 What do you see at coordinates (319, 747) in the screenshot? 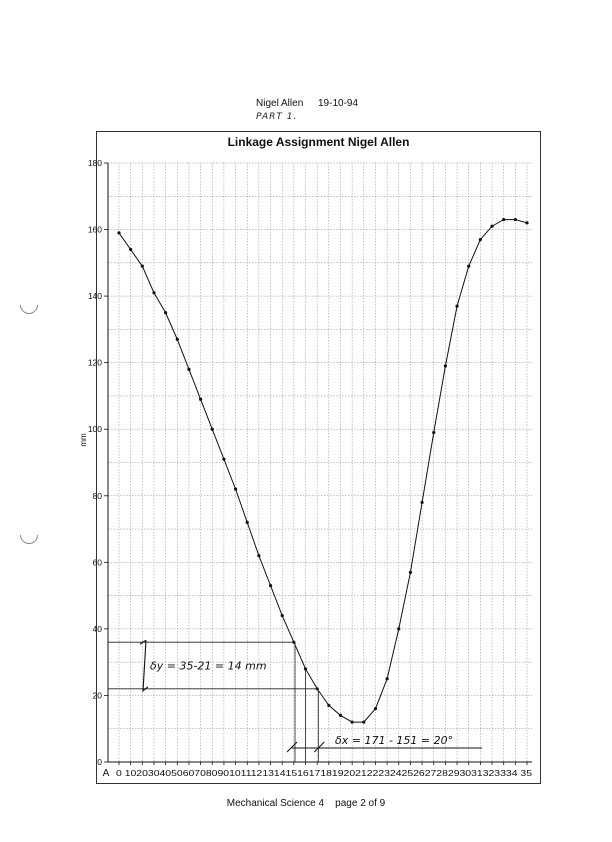
I see `dx-tick-right` at bounding box center [319, 747].